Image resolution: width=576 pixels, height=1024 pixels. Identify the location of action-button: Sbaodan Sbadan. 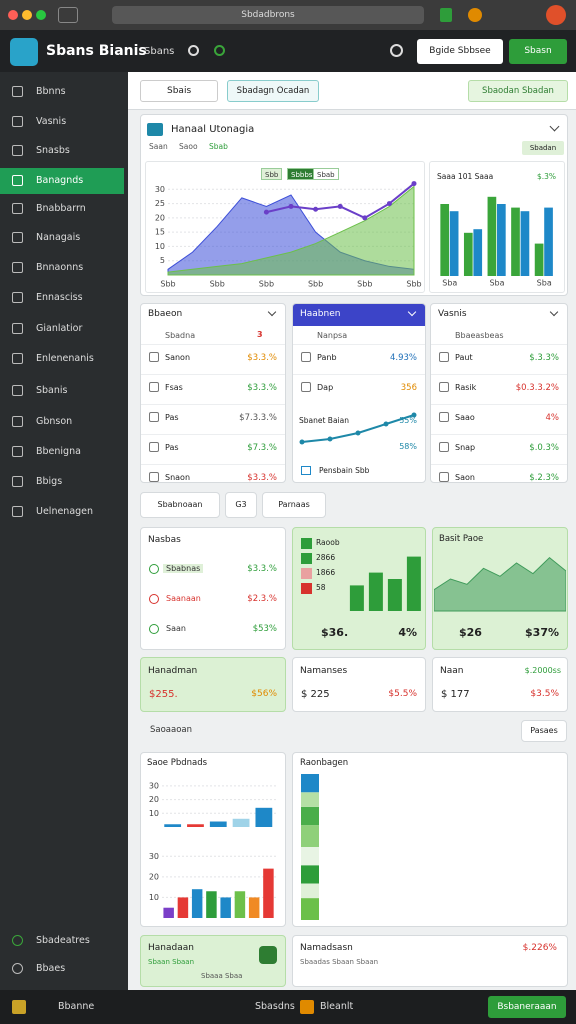
(518, 91).